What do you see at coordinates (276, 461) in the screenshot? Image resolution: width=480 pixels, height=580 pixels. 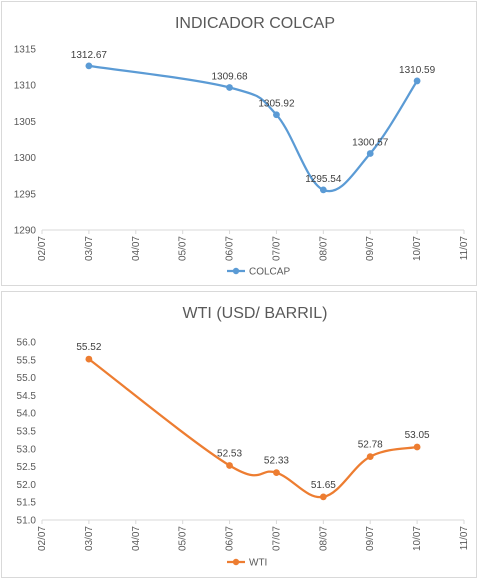 I see `wti-data-label: 52.33` at bounding box center [276, 461].